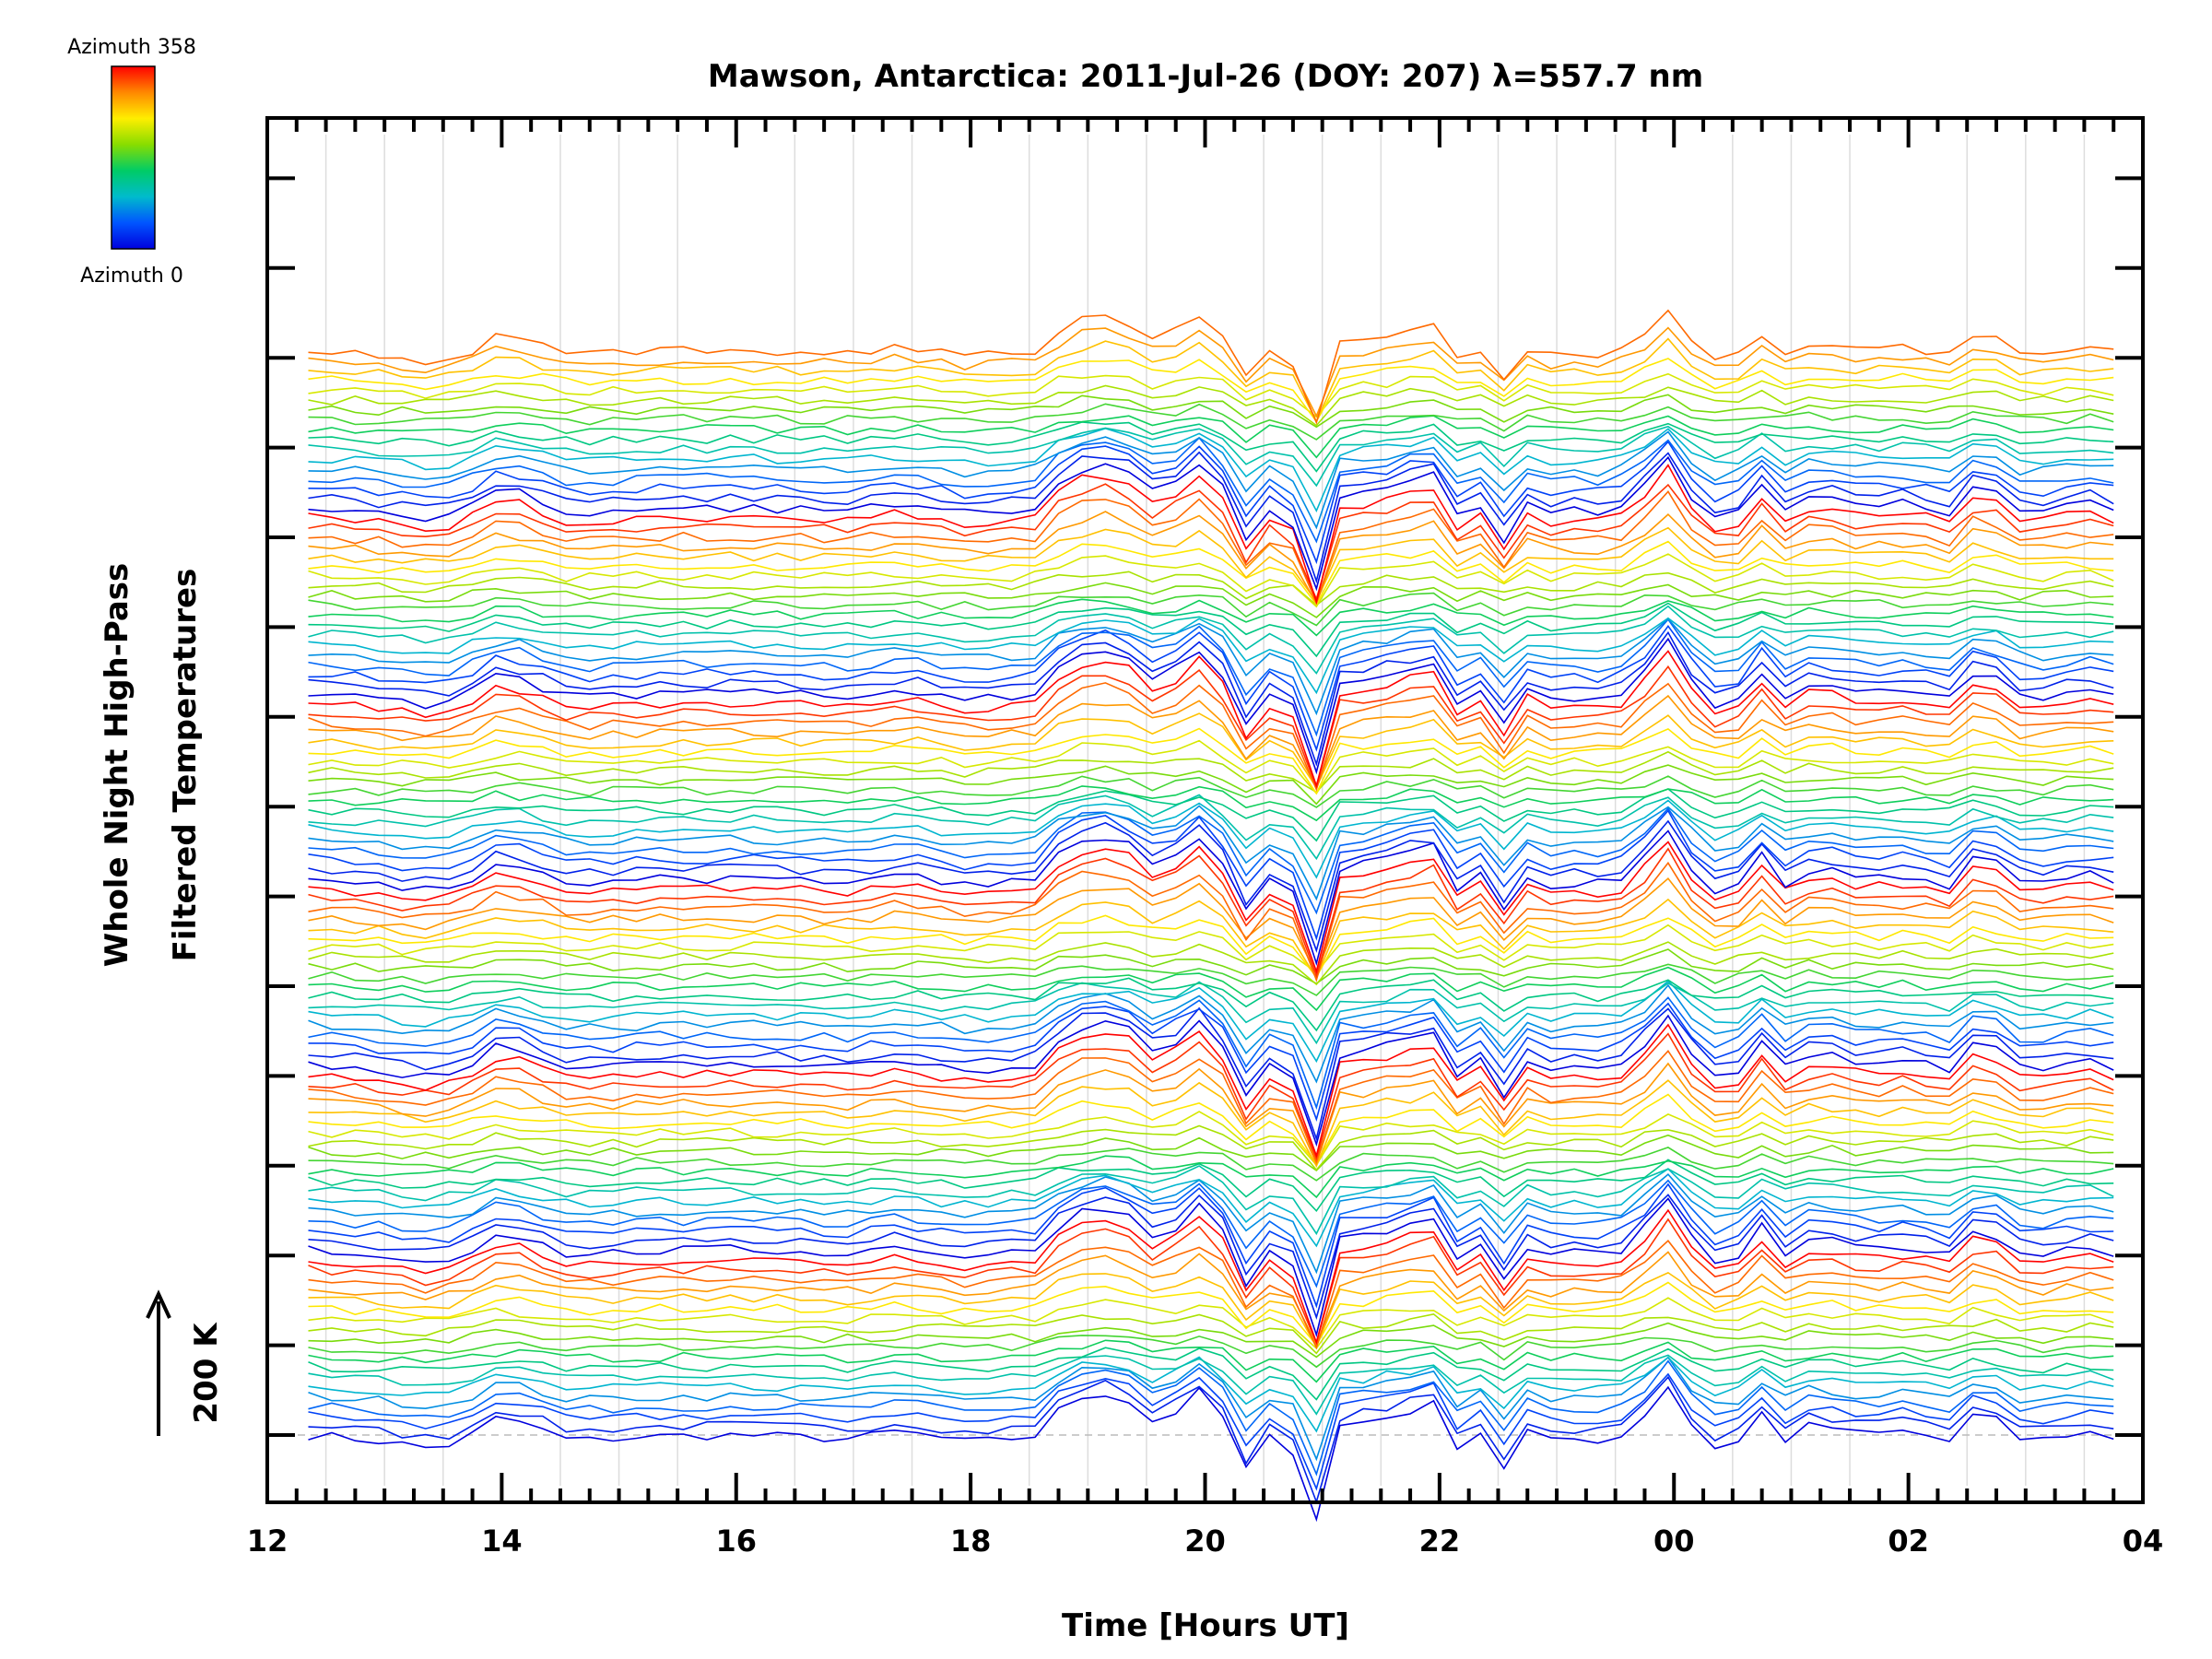  Describe the element at coordinates (133, 157) in the screenshot. I see `azimuth-colorbar` at that location.